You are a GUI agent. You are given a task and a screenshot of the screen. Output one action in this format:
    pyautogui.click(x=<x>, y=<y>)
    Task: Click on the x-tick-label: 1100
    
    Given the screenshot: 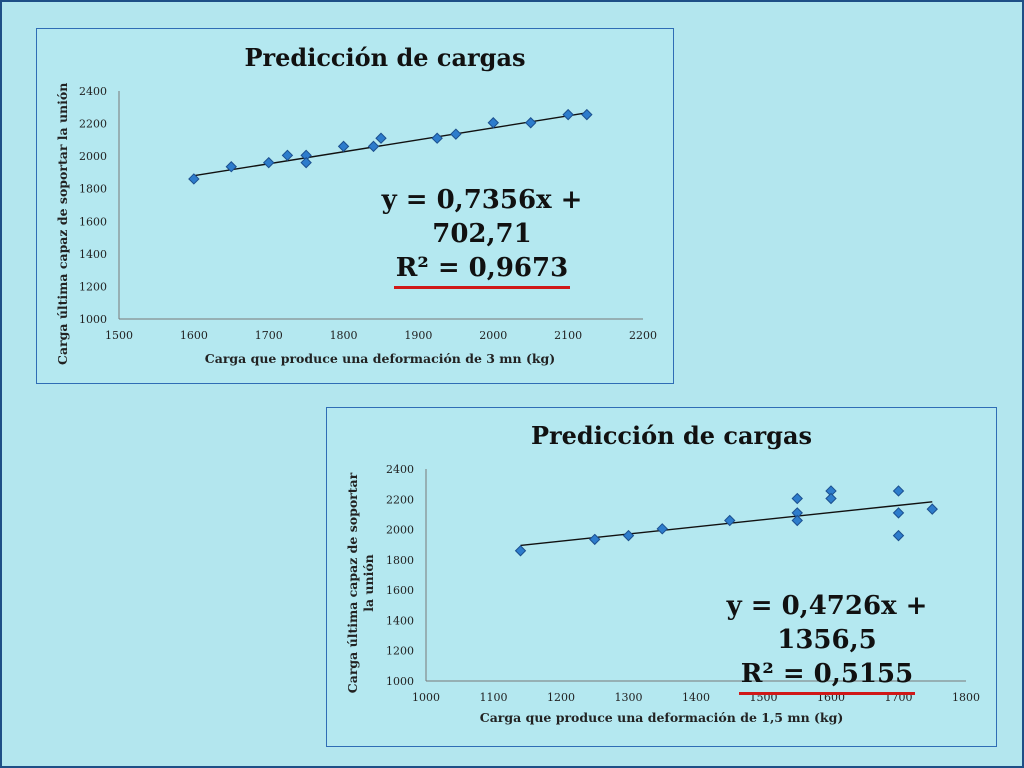 What is the action you would take?
    pyautogui.click(x=494, y=697)
    